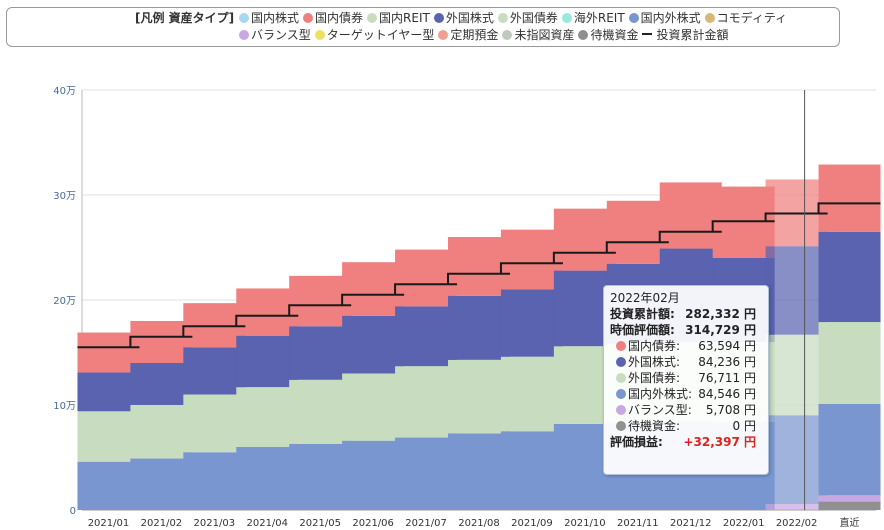 The image size is (884, 530). I want to click on tooltip-asset-row: 外国債券: 76,711 円, so click(686, 378).